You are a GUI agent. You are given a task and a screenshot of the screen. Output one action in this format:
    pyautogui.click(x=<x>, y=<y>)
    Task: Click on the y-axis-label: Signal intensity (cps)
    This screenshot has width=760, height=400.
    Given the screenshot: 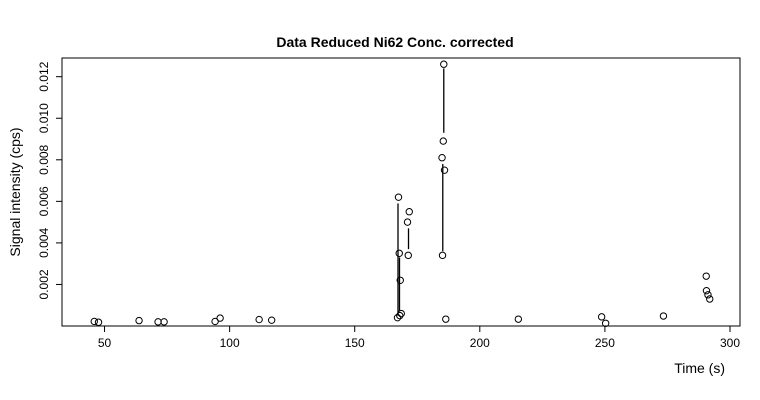 What is the action you would take?
    pyautogui.click(x=15, y=191)
    